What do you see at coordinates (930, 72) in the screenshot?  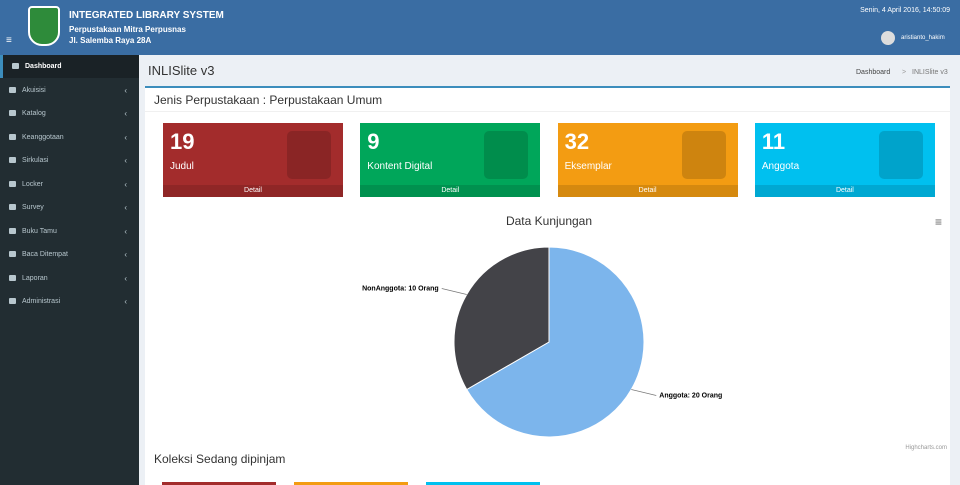 I see `breadcrumb-current: INLISlite v3` at bounding box center [930, 72].